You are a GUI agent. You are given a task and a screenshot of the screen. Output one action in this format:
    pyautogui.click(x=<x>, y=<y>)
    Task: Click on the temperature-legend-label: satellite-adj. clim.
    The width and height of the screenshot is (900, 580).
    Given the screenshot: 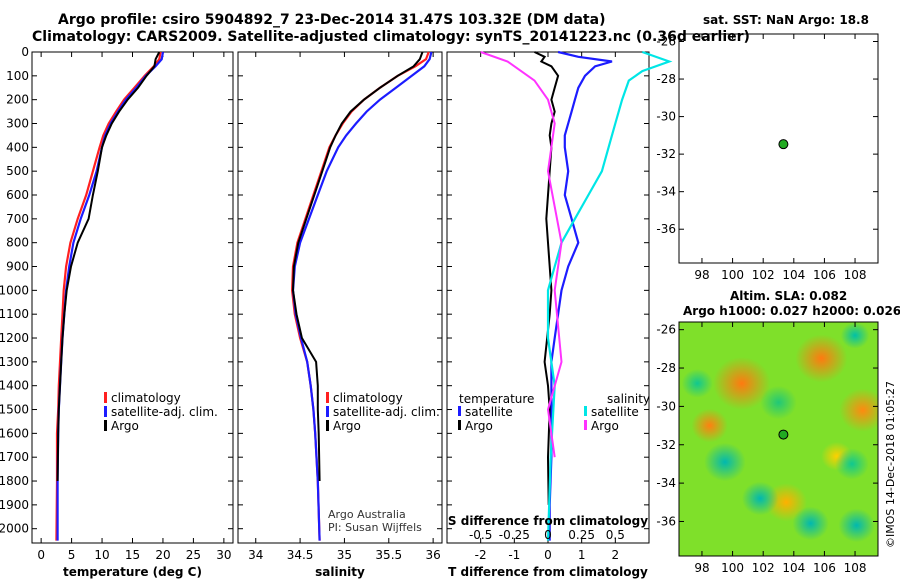 What is the action you would take?
    pyautogui.click(x=164, y=412)
    